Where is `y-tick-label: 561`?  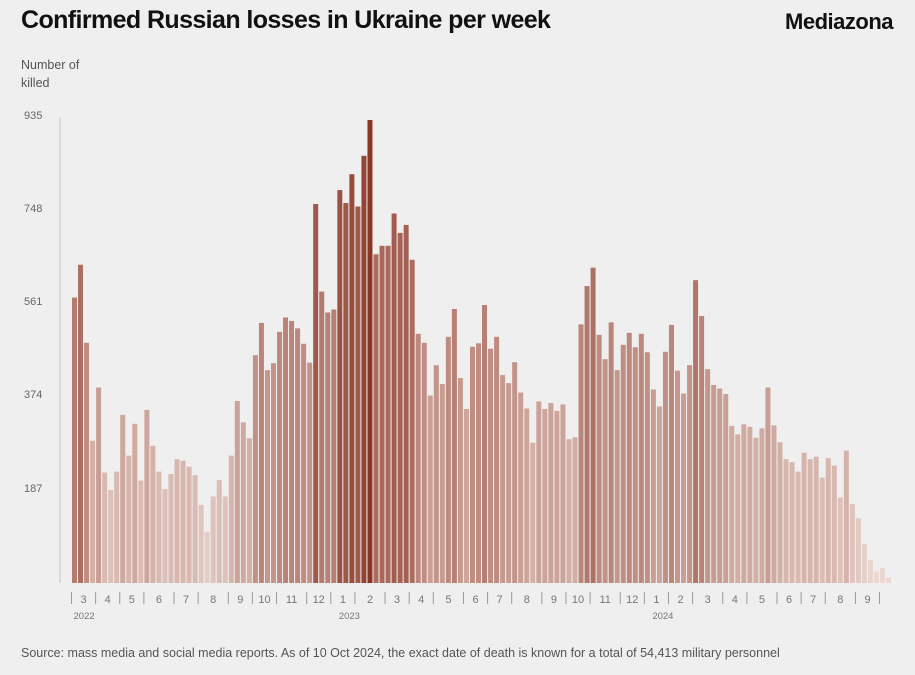 y-tick-label: 561 is located at coordinates (33, 302).